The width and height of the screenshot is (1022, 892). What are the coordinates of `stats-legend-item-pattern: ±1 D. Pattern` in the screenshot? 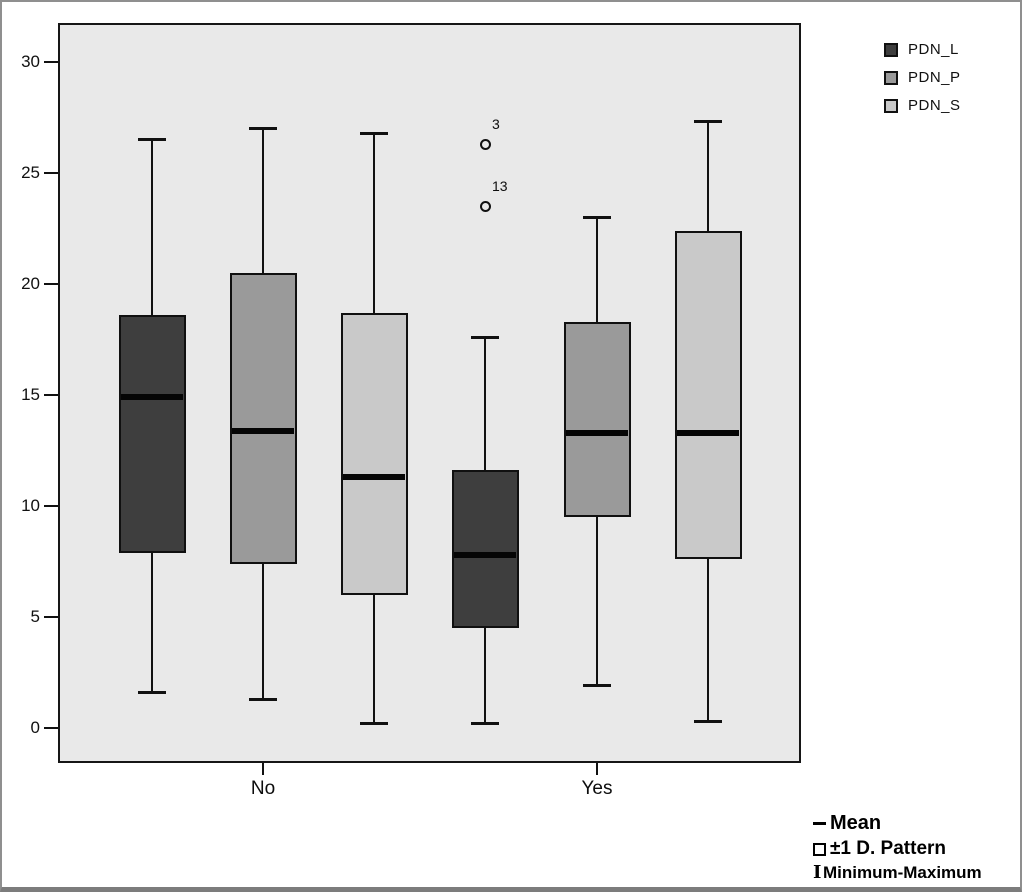 It's located at (897, 849).